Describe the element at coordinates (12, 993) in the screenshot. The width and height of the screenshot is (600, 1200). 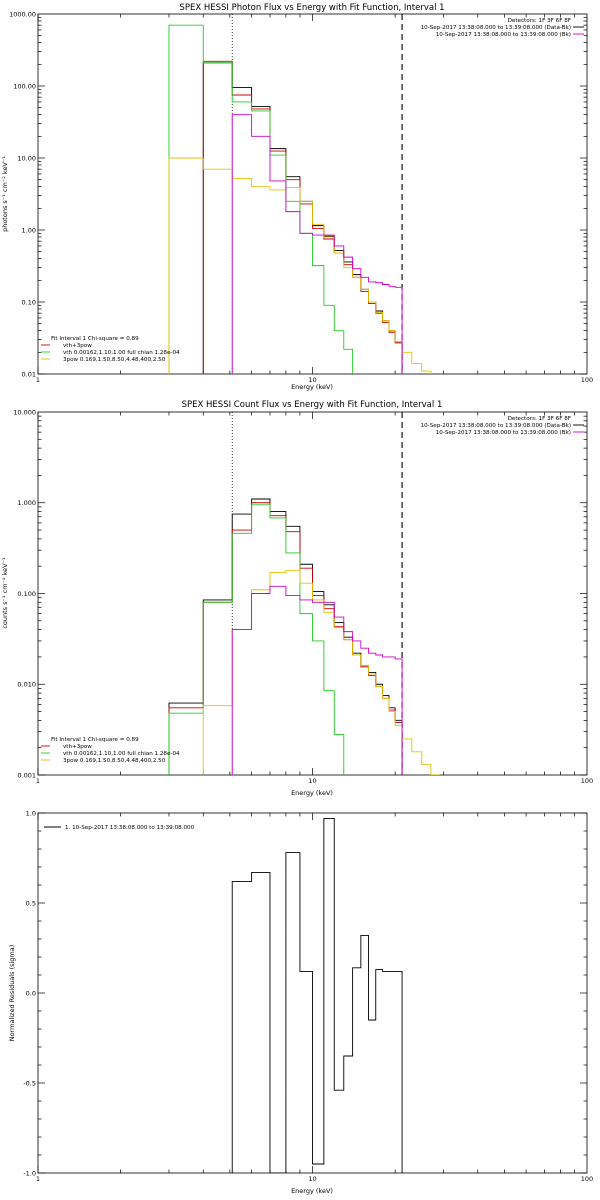
I see `y-axis-label: Normalized Residuals (sigma)` at that location.